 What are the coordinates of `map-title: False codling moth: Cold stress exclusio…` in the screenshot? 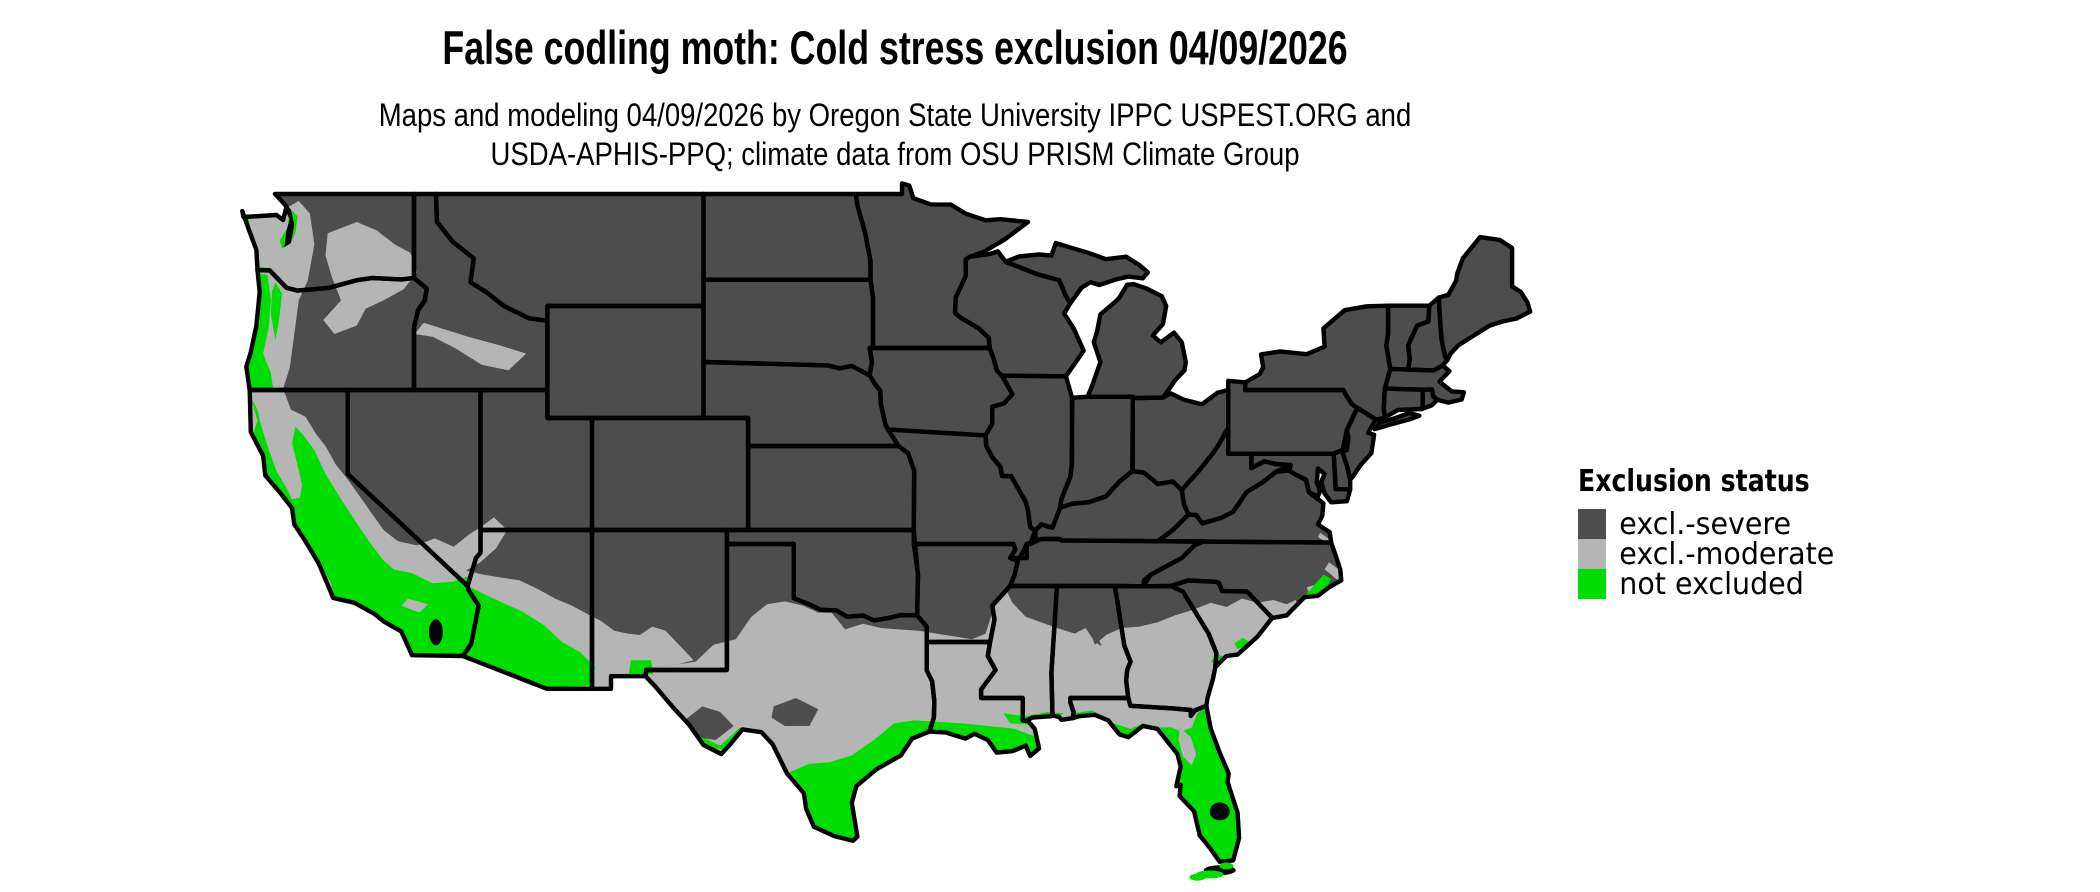 It's located at (895, 47).